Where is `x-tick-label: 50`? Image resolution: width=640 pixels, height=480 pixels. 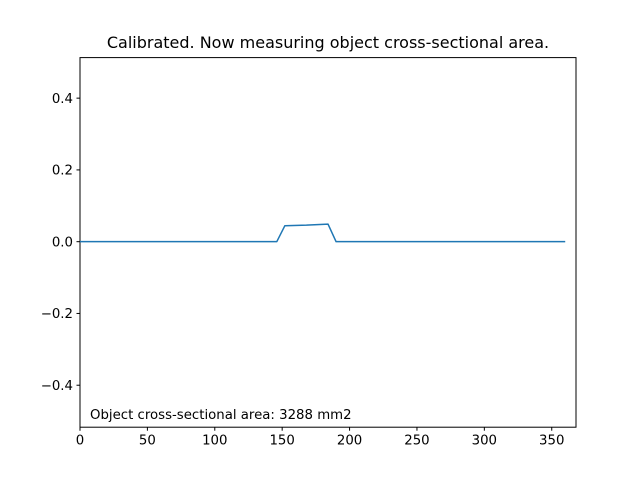
x-tick-label: 50 is located at coordinates (147, 440).